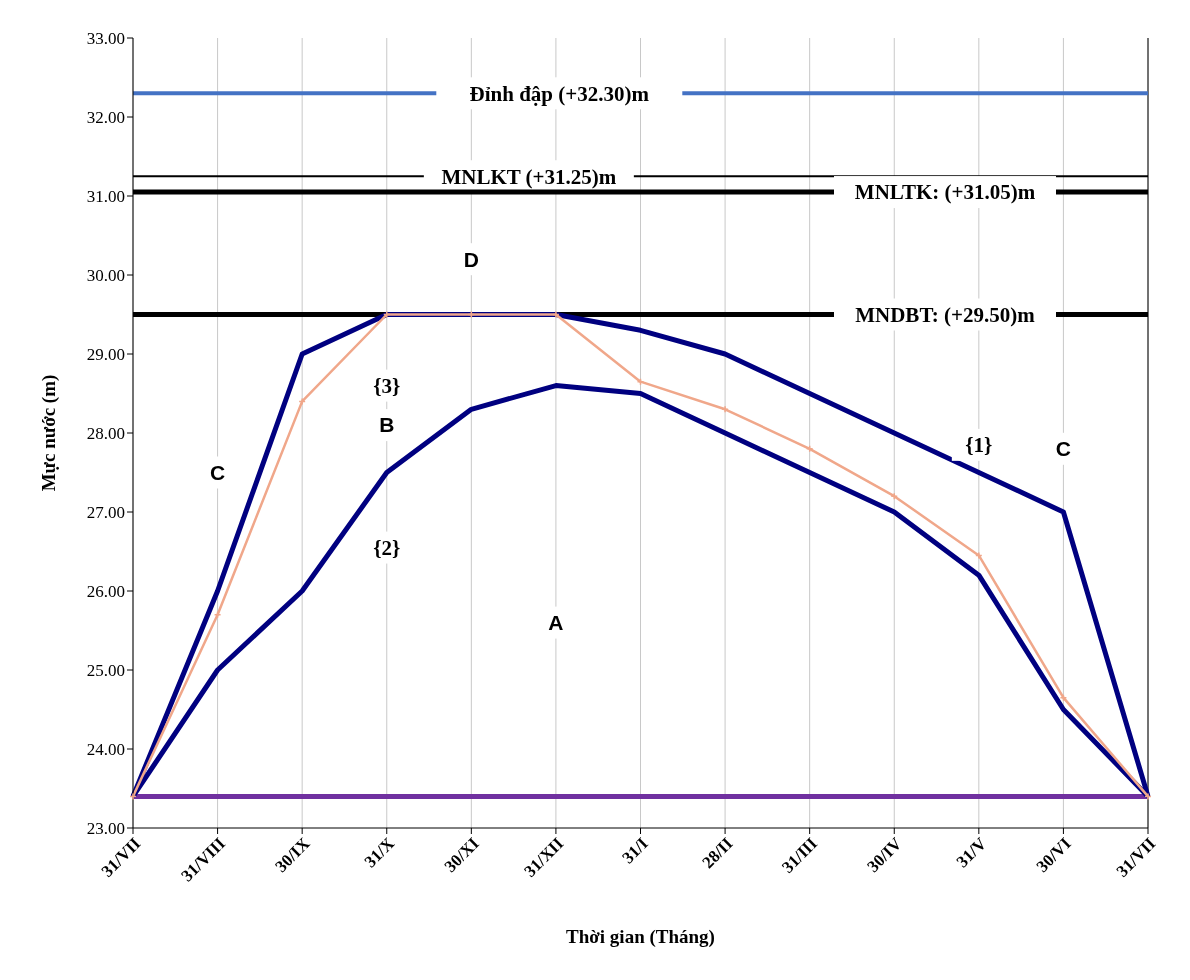  Describe the element at coordinates (640, 937) in the screenshot. I see `x-axis-title: Thời gian (Tháng)` at that location.